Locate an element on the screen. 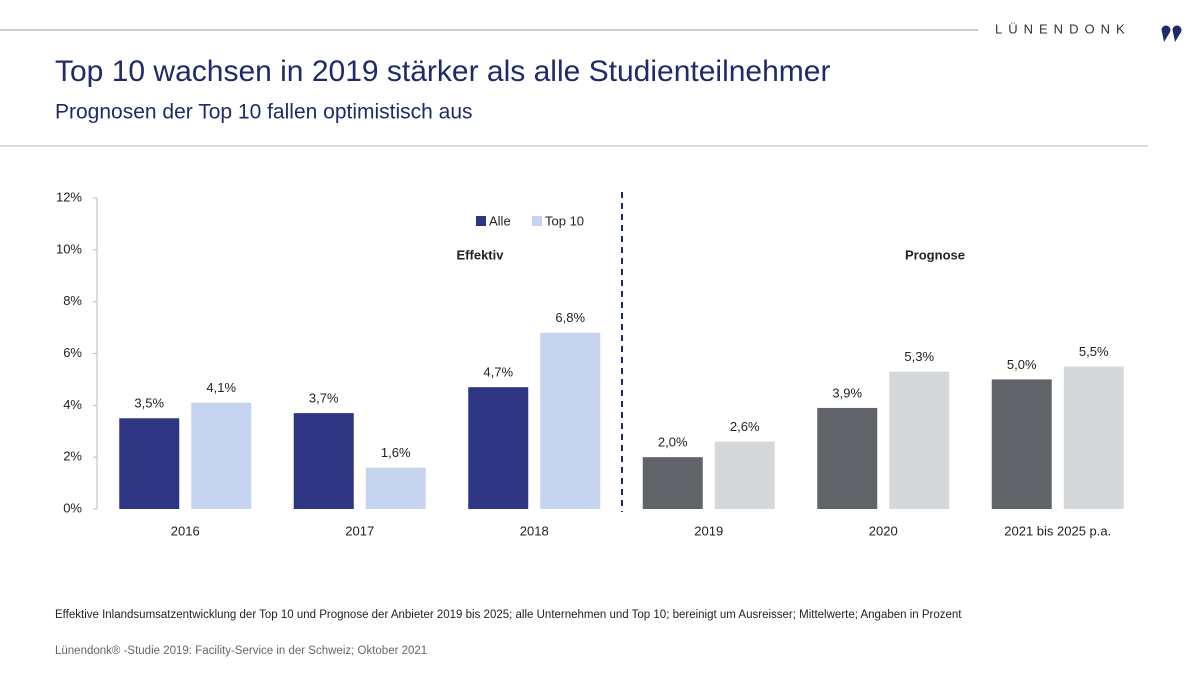 The width and height of the screenshot is (1200, 675). value-label: 2,0% is located at coordinates (673, 442).